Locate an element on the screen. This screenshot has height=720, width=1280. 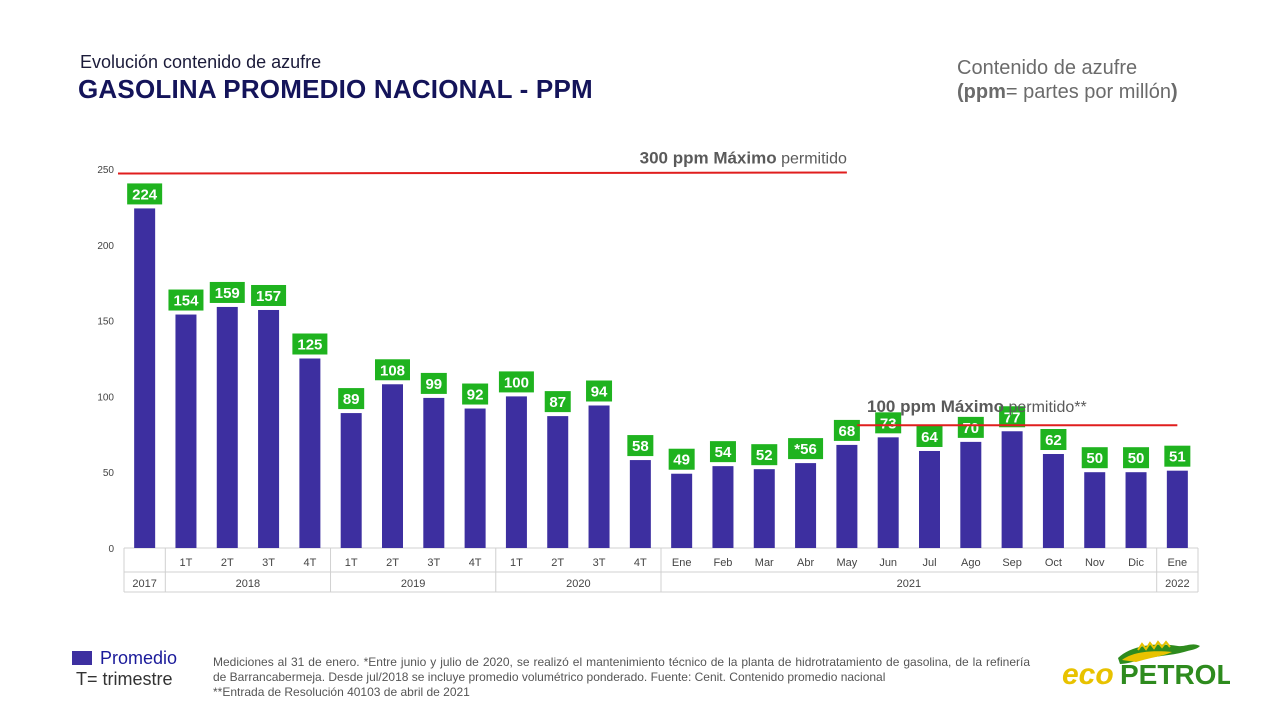
limit-label: 100 ppm Máximo permitido** is located at coordinates (977, 406).